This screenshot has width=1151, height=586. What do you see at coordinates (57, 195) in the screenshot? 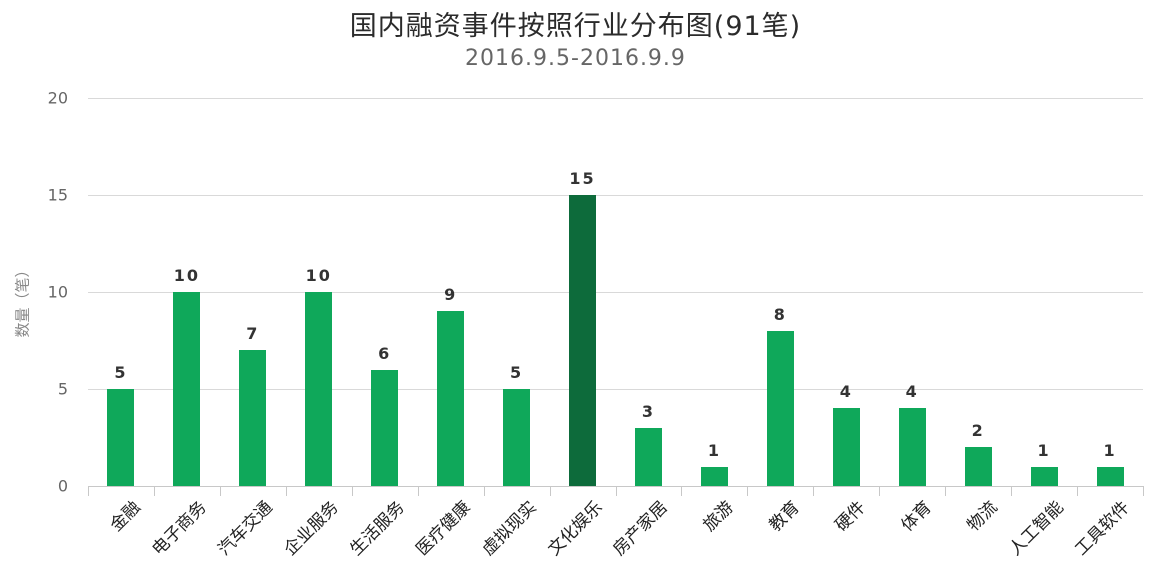
I see `y-tick-label: 15` at bounding box center [57, 195].